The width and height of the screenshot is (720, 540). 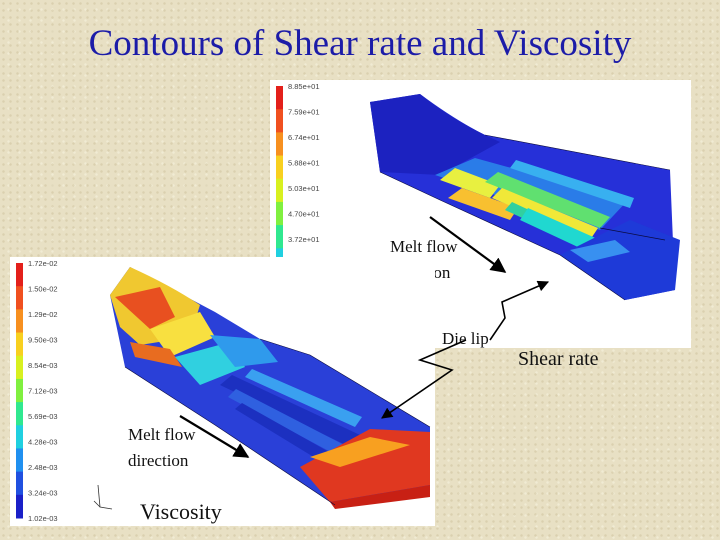 I want to click on slide-title: Contours of Shear rate and Viscosity, so click(x=360, y=43).